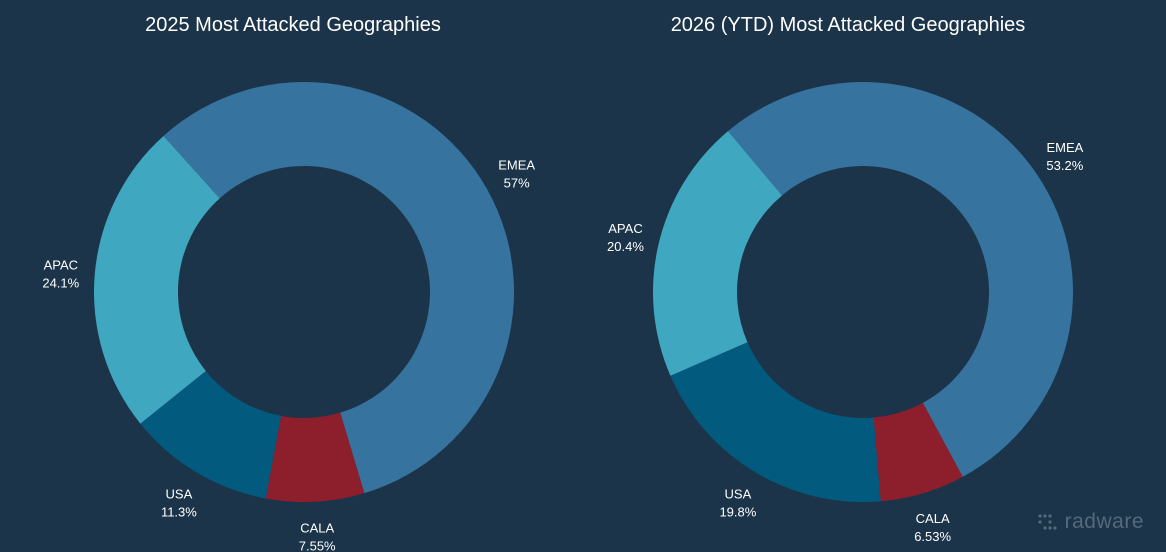 The image size is (1166, 552). Describe the element at coordinates (625, 228) in the screenshot. I see `slice-label-apac-1: APAC` at that location.